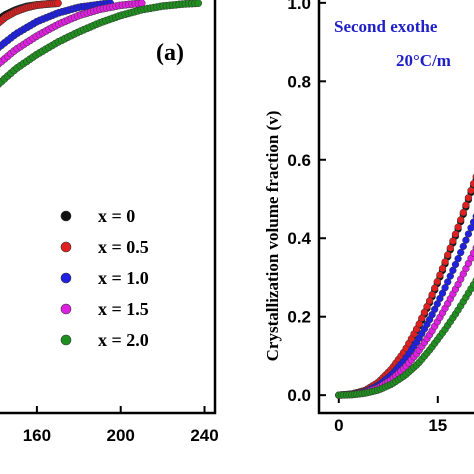 The width and height of the screenshot is (474, 474). I want to click on y-tick-label: 0.0, so click(299, 395).